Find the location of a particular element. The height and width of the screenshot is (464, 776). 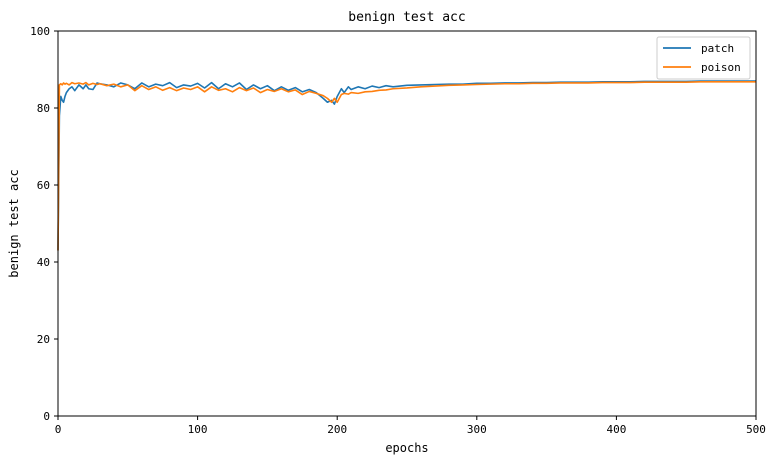

x-tick-label: 100 is located at coordinates (198, 429).